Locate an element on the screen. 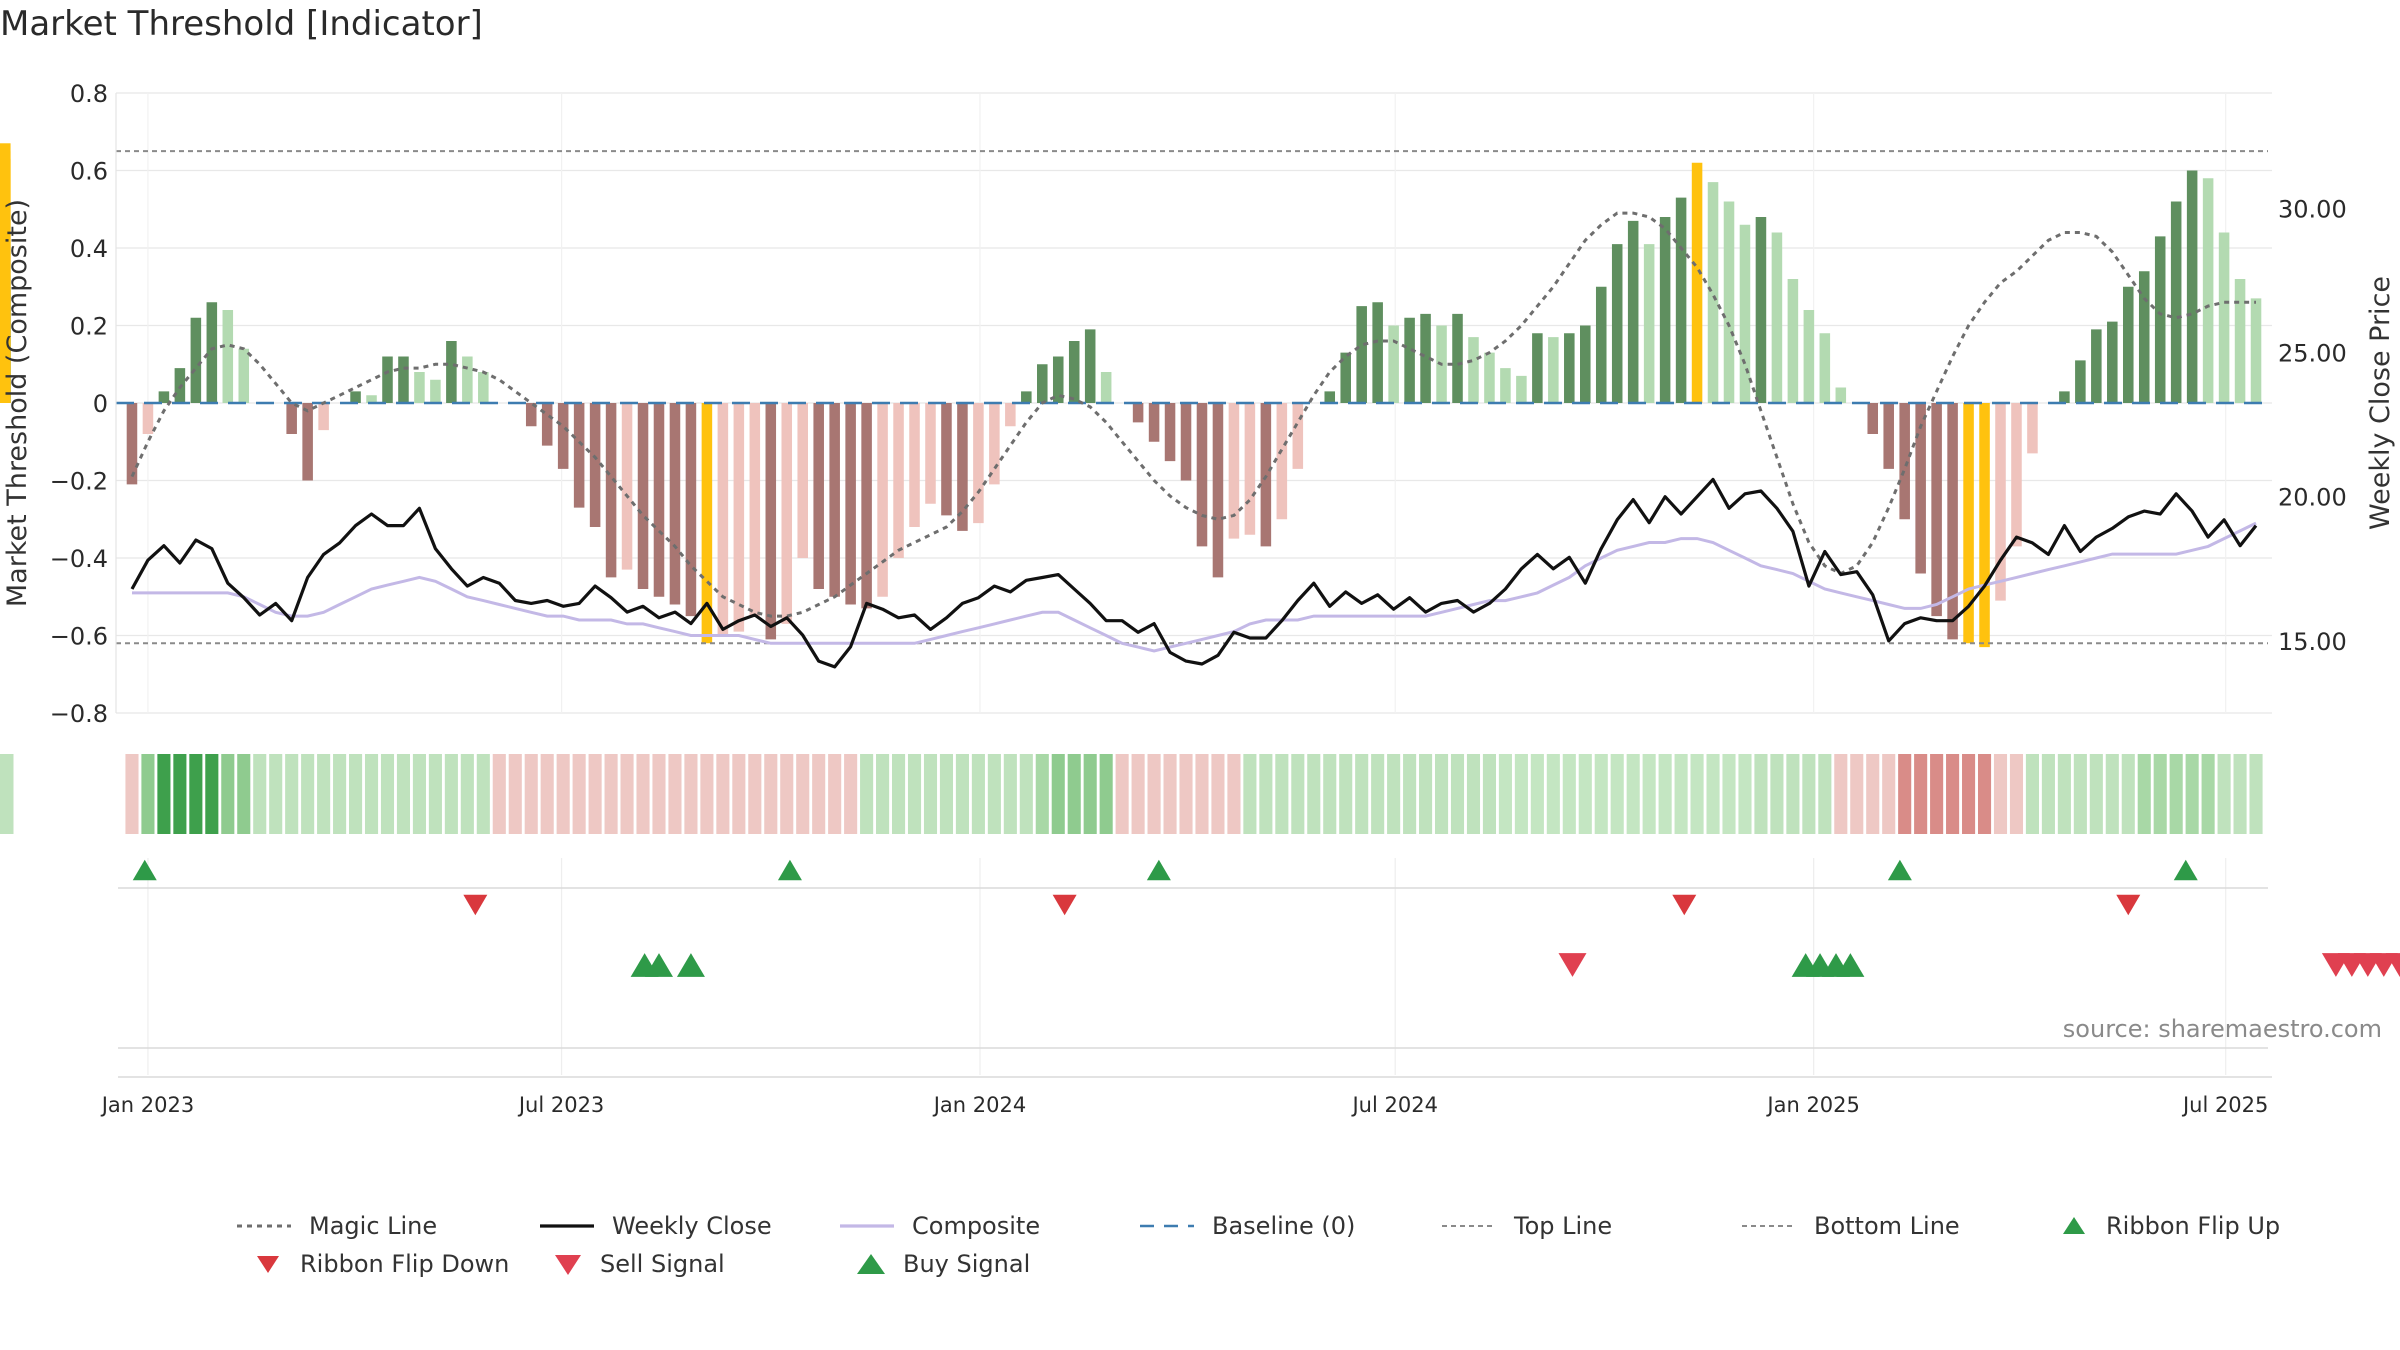  y-tick-label: 0.6 is located at coordinates (89, 172).